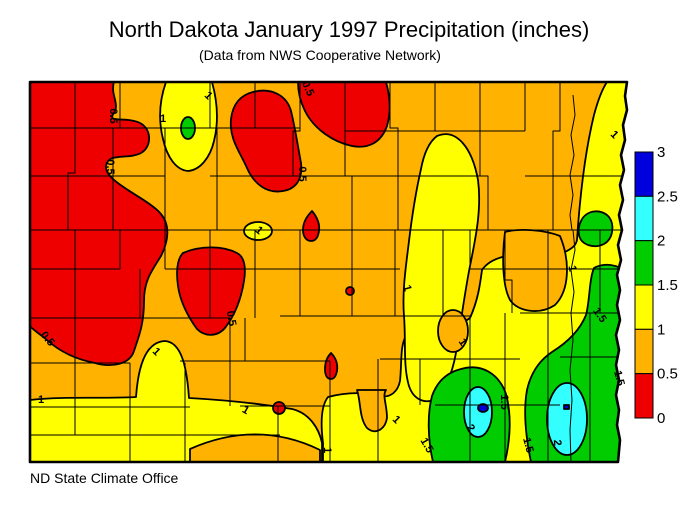 The width and height of the screenshot is (700, 530). I want to click on legend-band-1-1.5, so click(644, 307).